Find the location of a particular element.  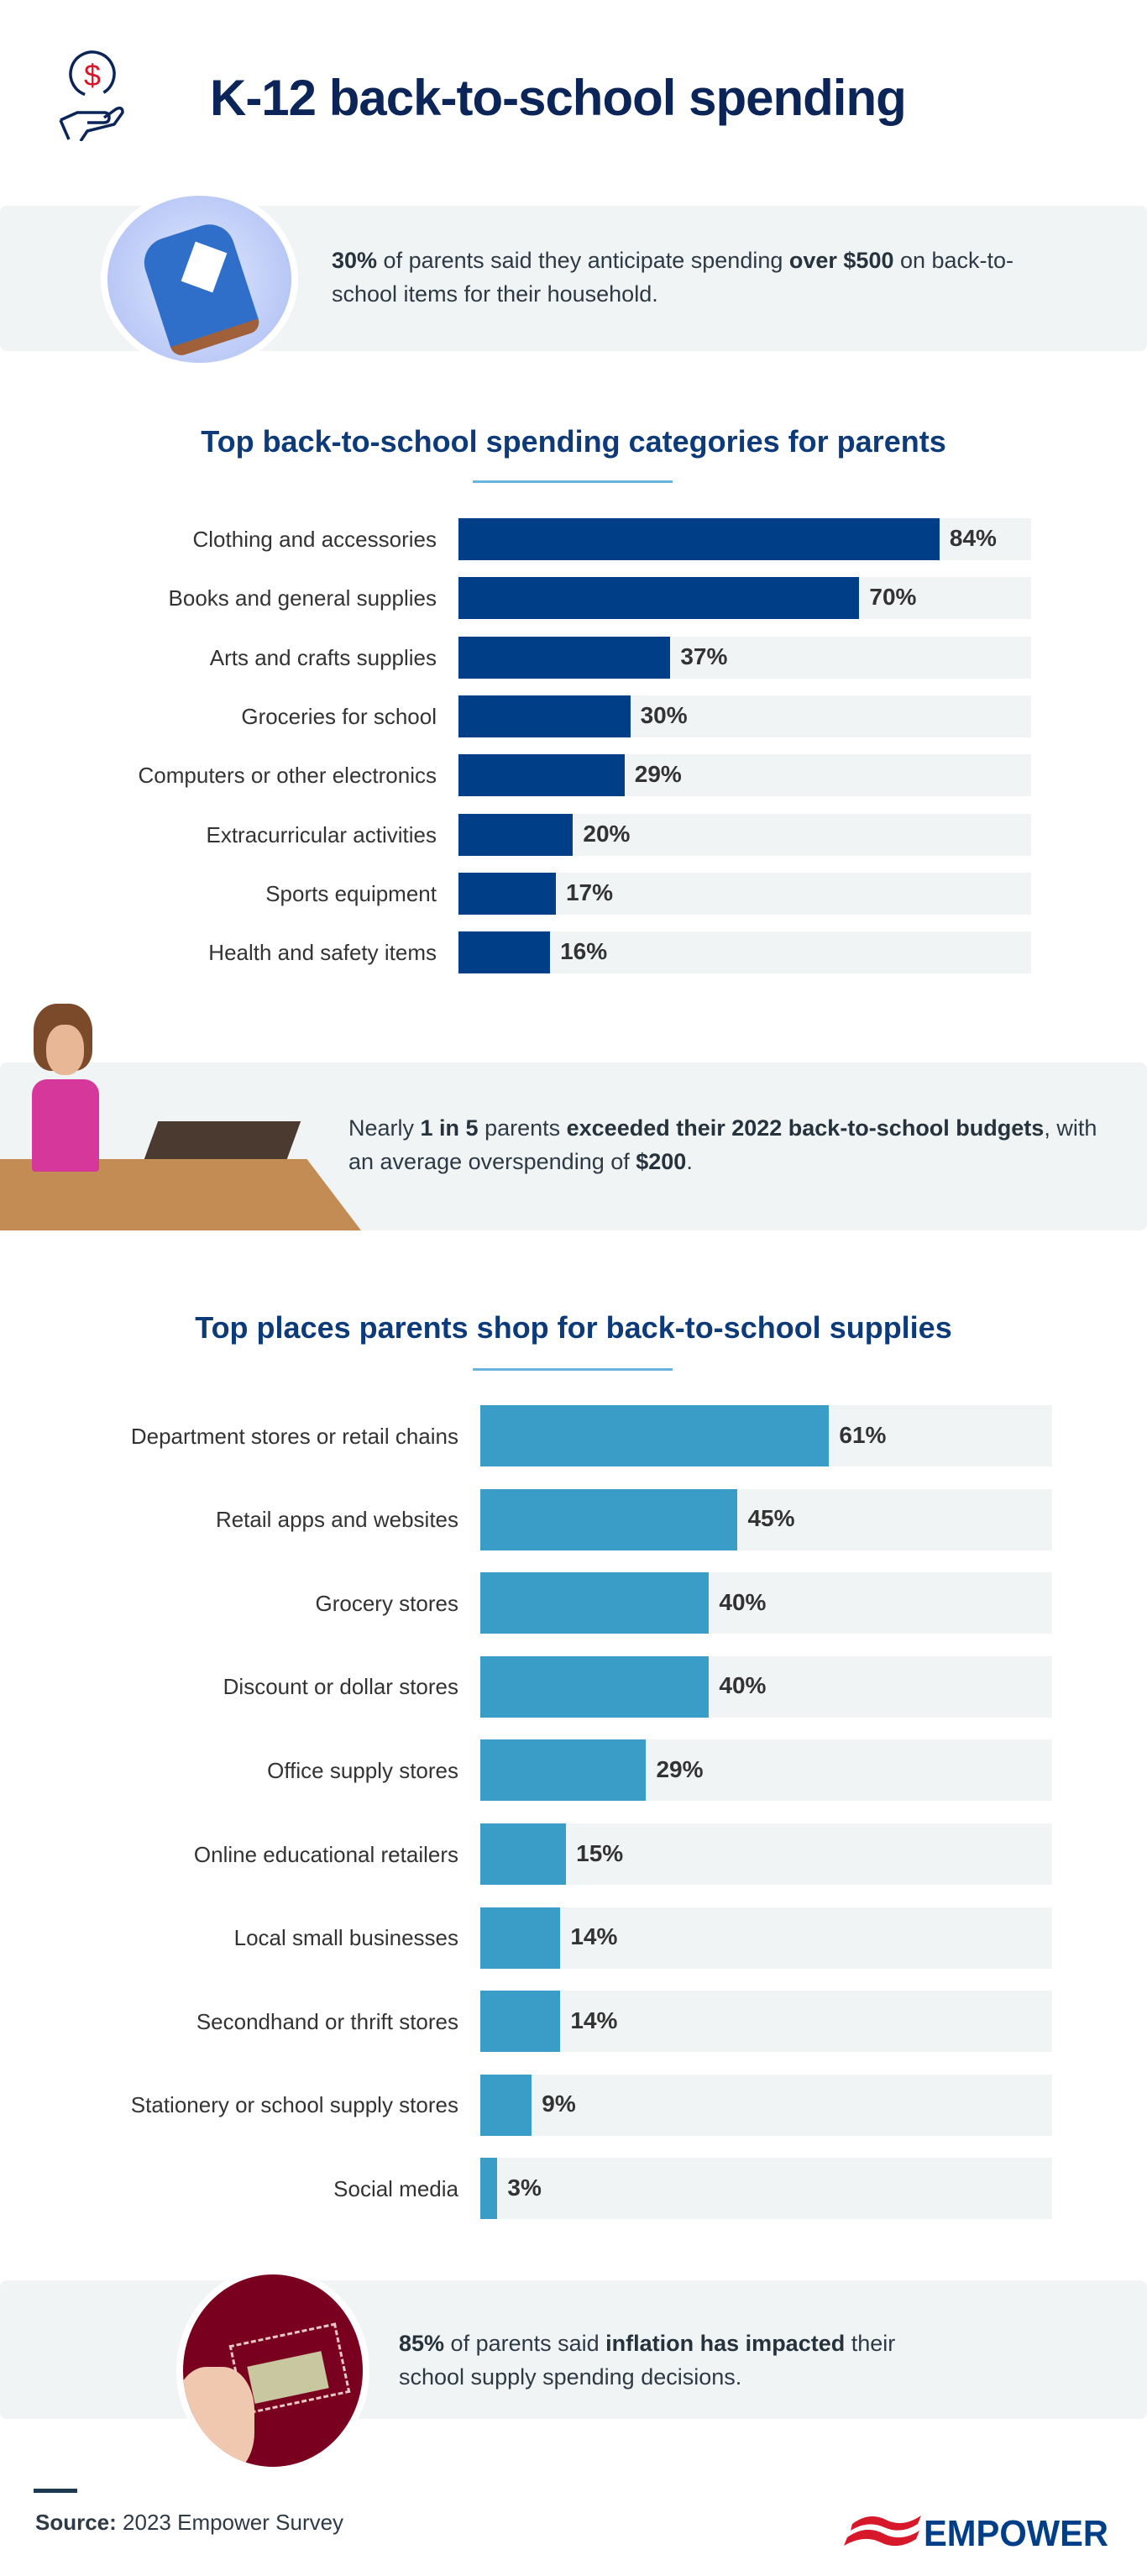

value-label: 84% is located at coordinates (973, 538).